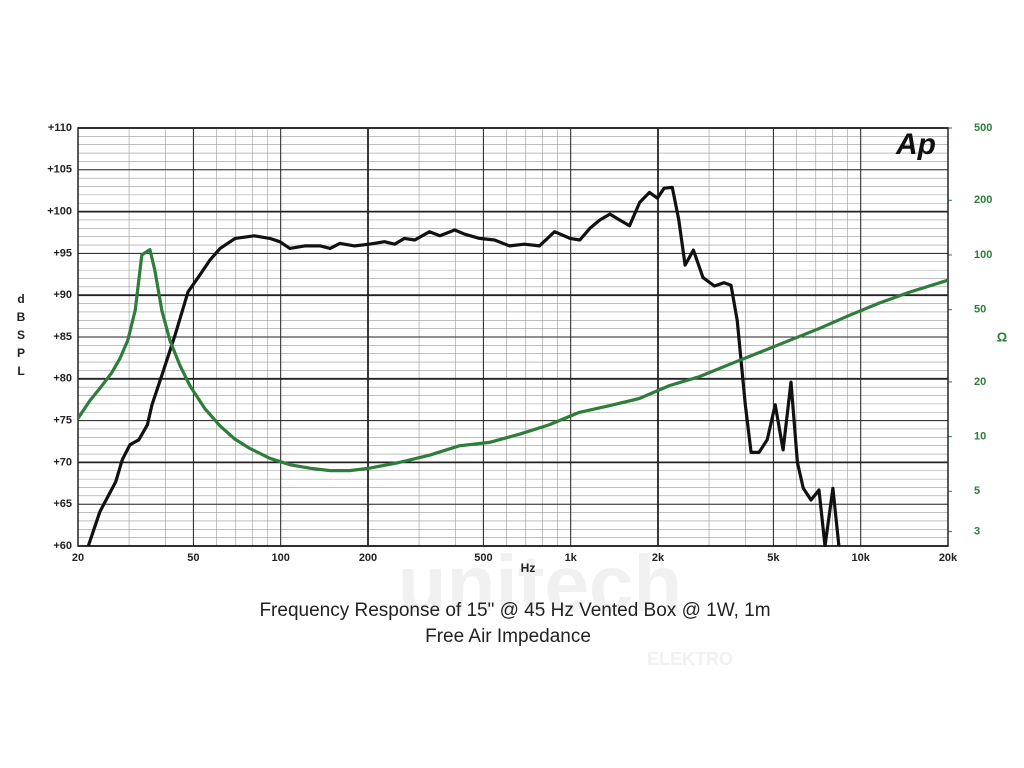  I want to click on x-tick-label: 5k, so click(773, 558).